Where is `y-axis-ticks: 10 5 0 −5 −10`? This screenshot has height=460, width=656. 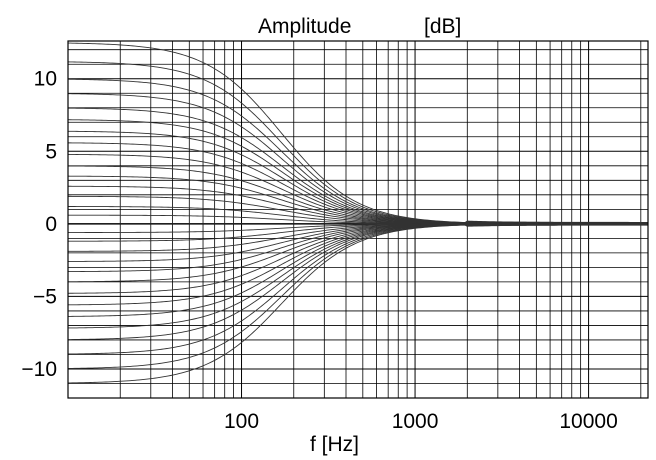 y-axis-ticks: 10 5 0 −5 −10 is located at coordinates (39, 224).